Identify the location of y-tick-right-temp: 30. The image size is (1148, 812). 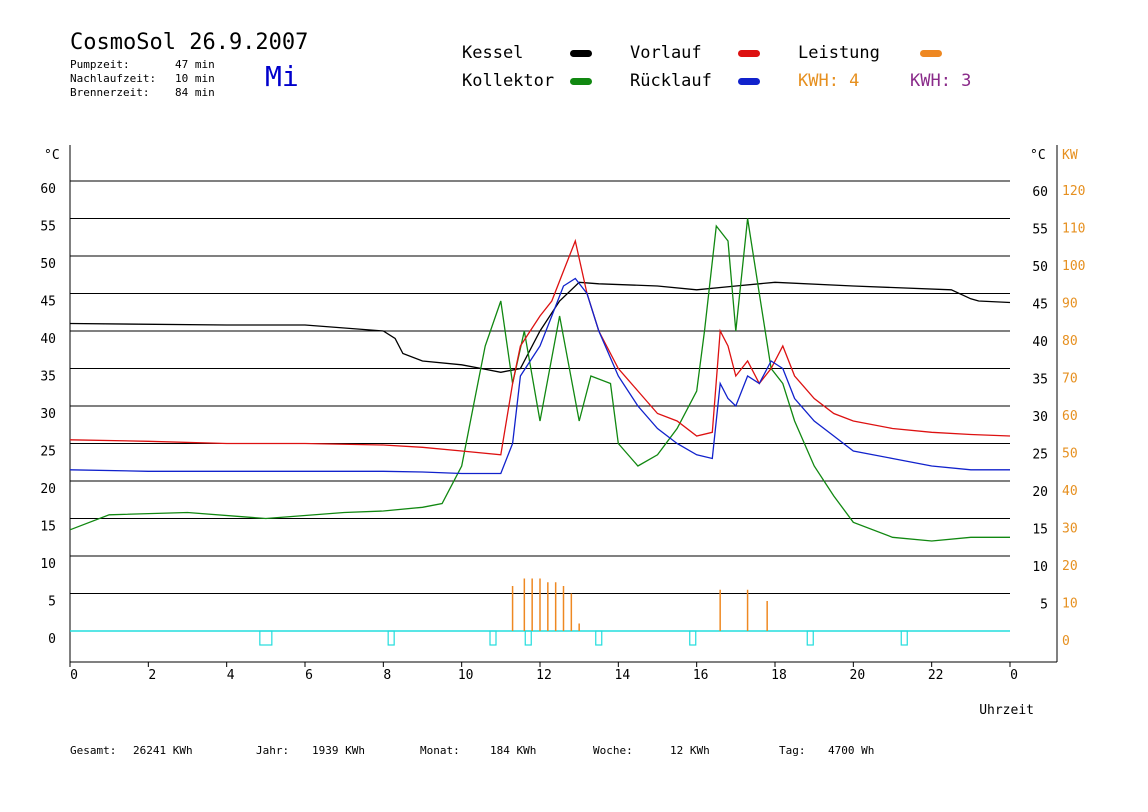
(1040, 417).